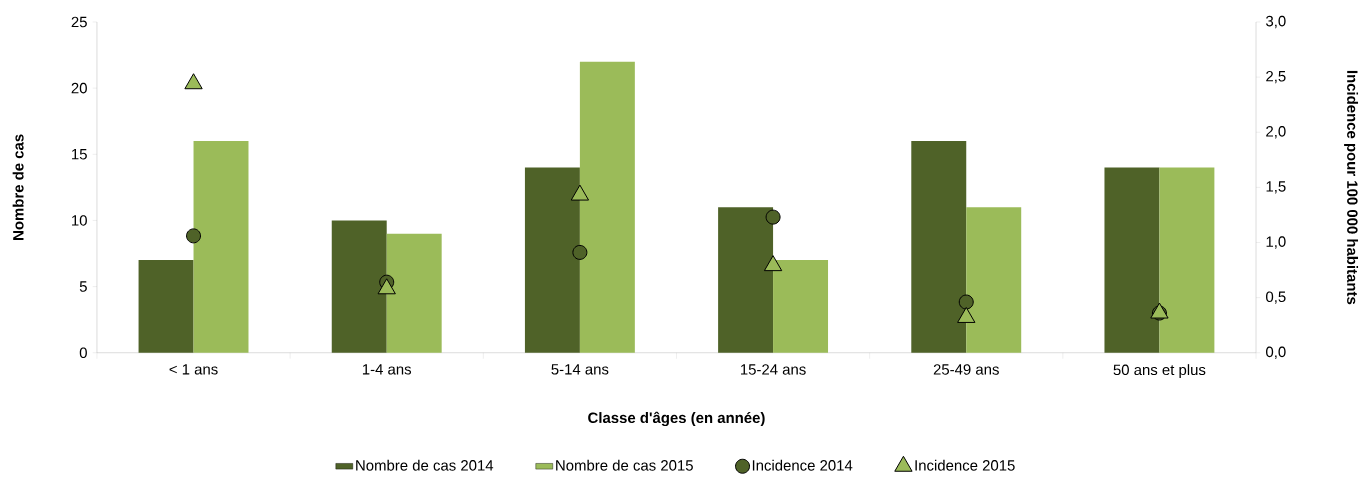 The width and height of the screenshot is (1363, 482). Describe the element at coordinates (580, 369) in the screenshot. I see `x-tick-label: 5-14 ans` at that location.